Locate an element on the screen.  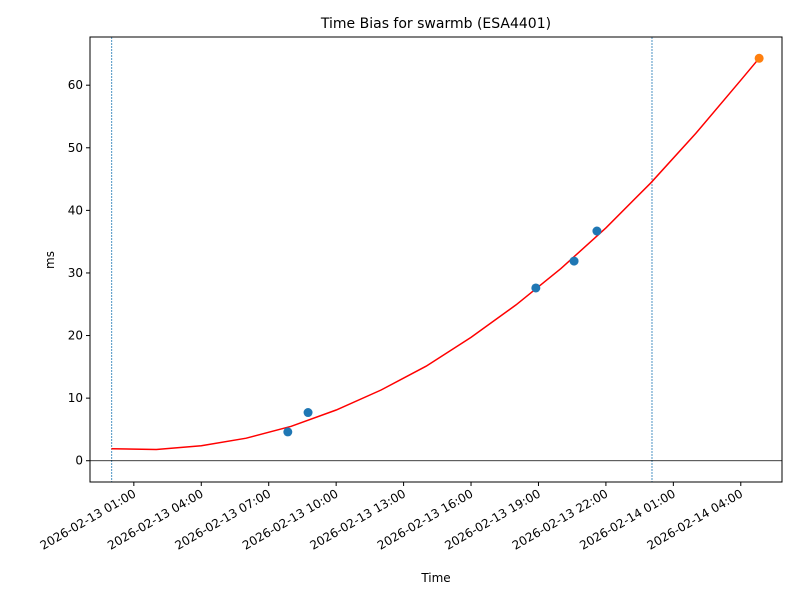
y-tick-label: 10 is located at coordinates (75, 398).